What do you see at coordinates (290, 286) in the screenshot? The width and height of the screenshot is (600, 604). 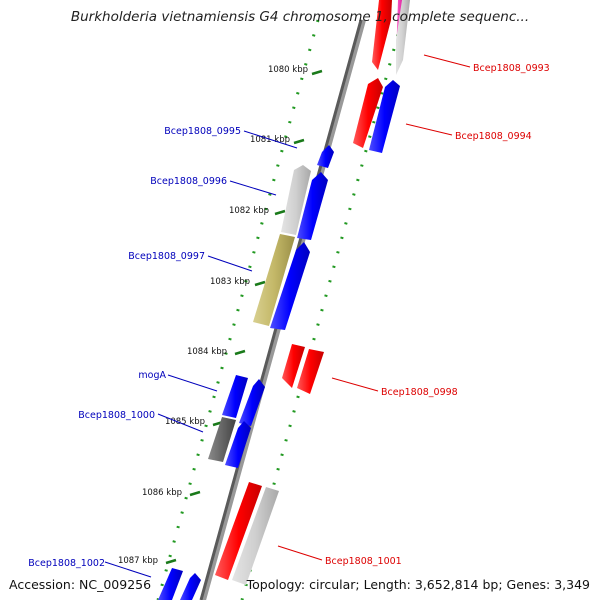 I see `gene-bcep1808-0997-blue` at bounding box center [290, 286].